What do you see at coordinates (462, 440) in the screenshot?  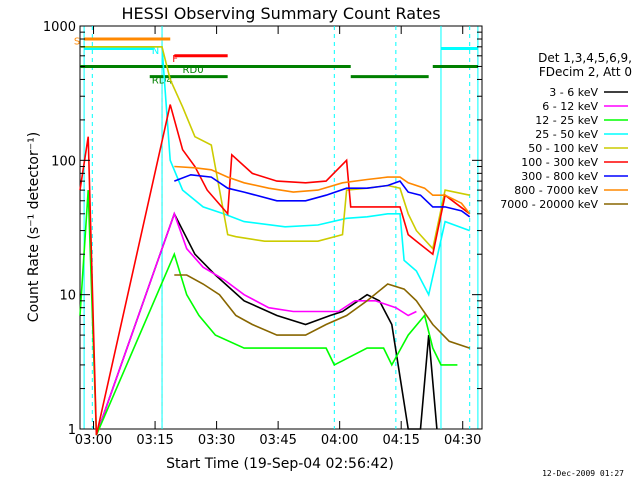 I see `x-tick-label: 04:30` at bounding box center [462, 440].